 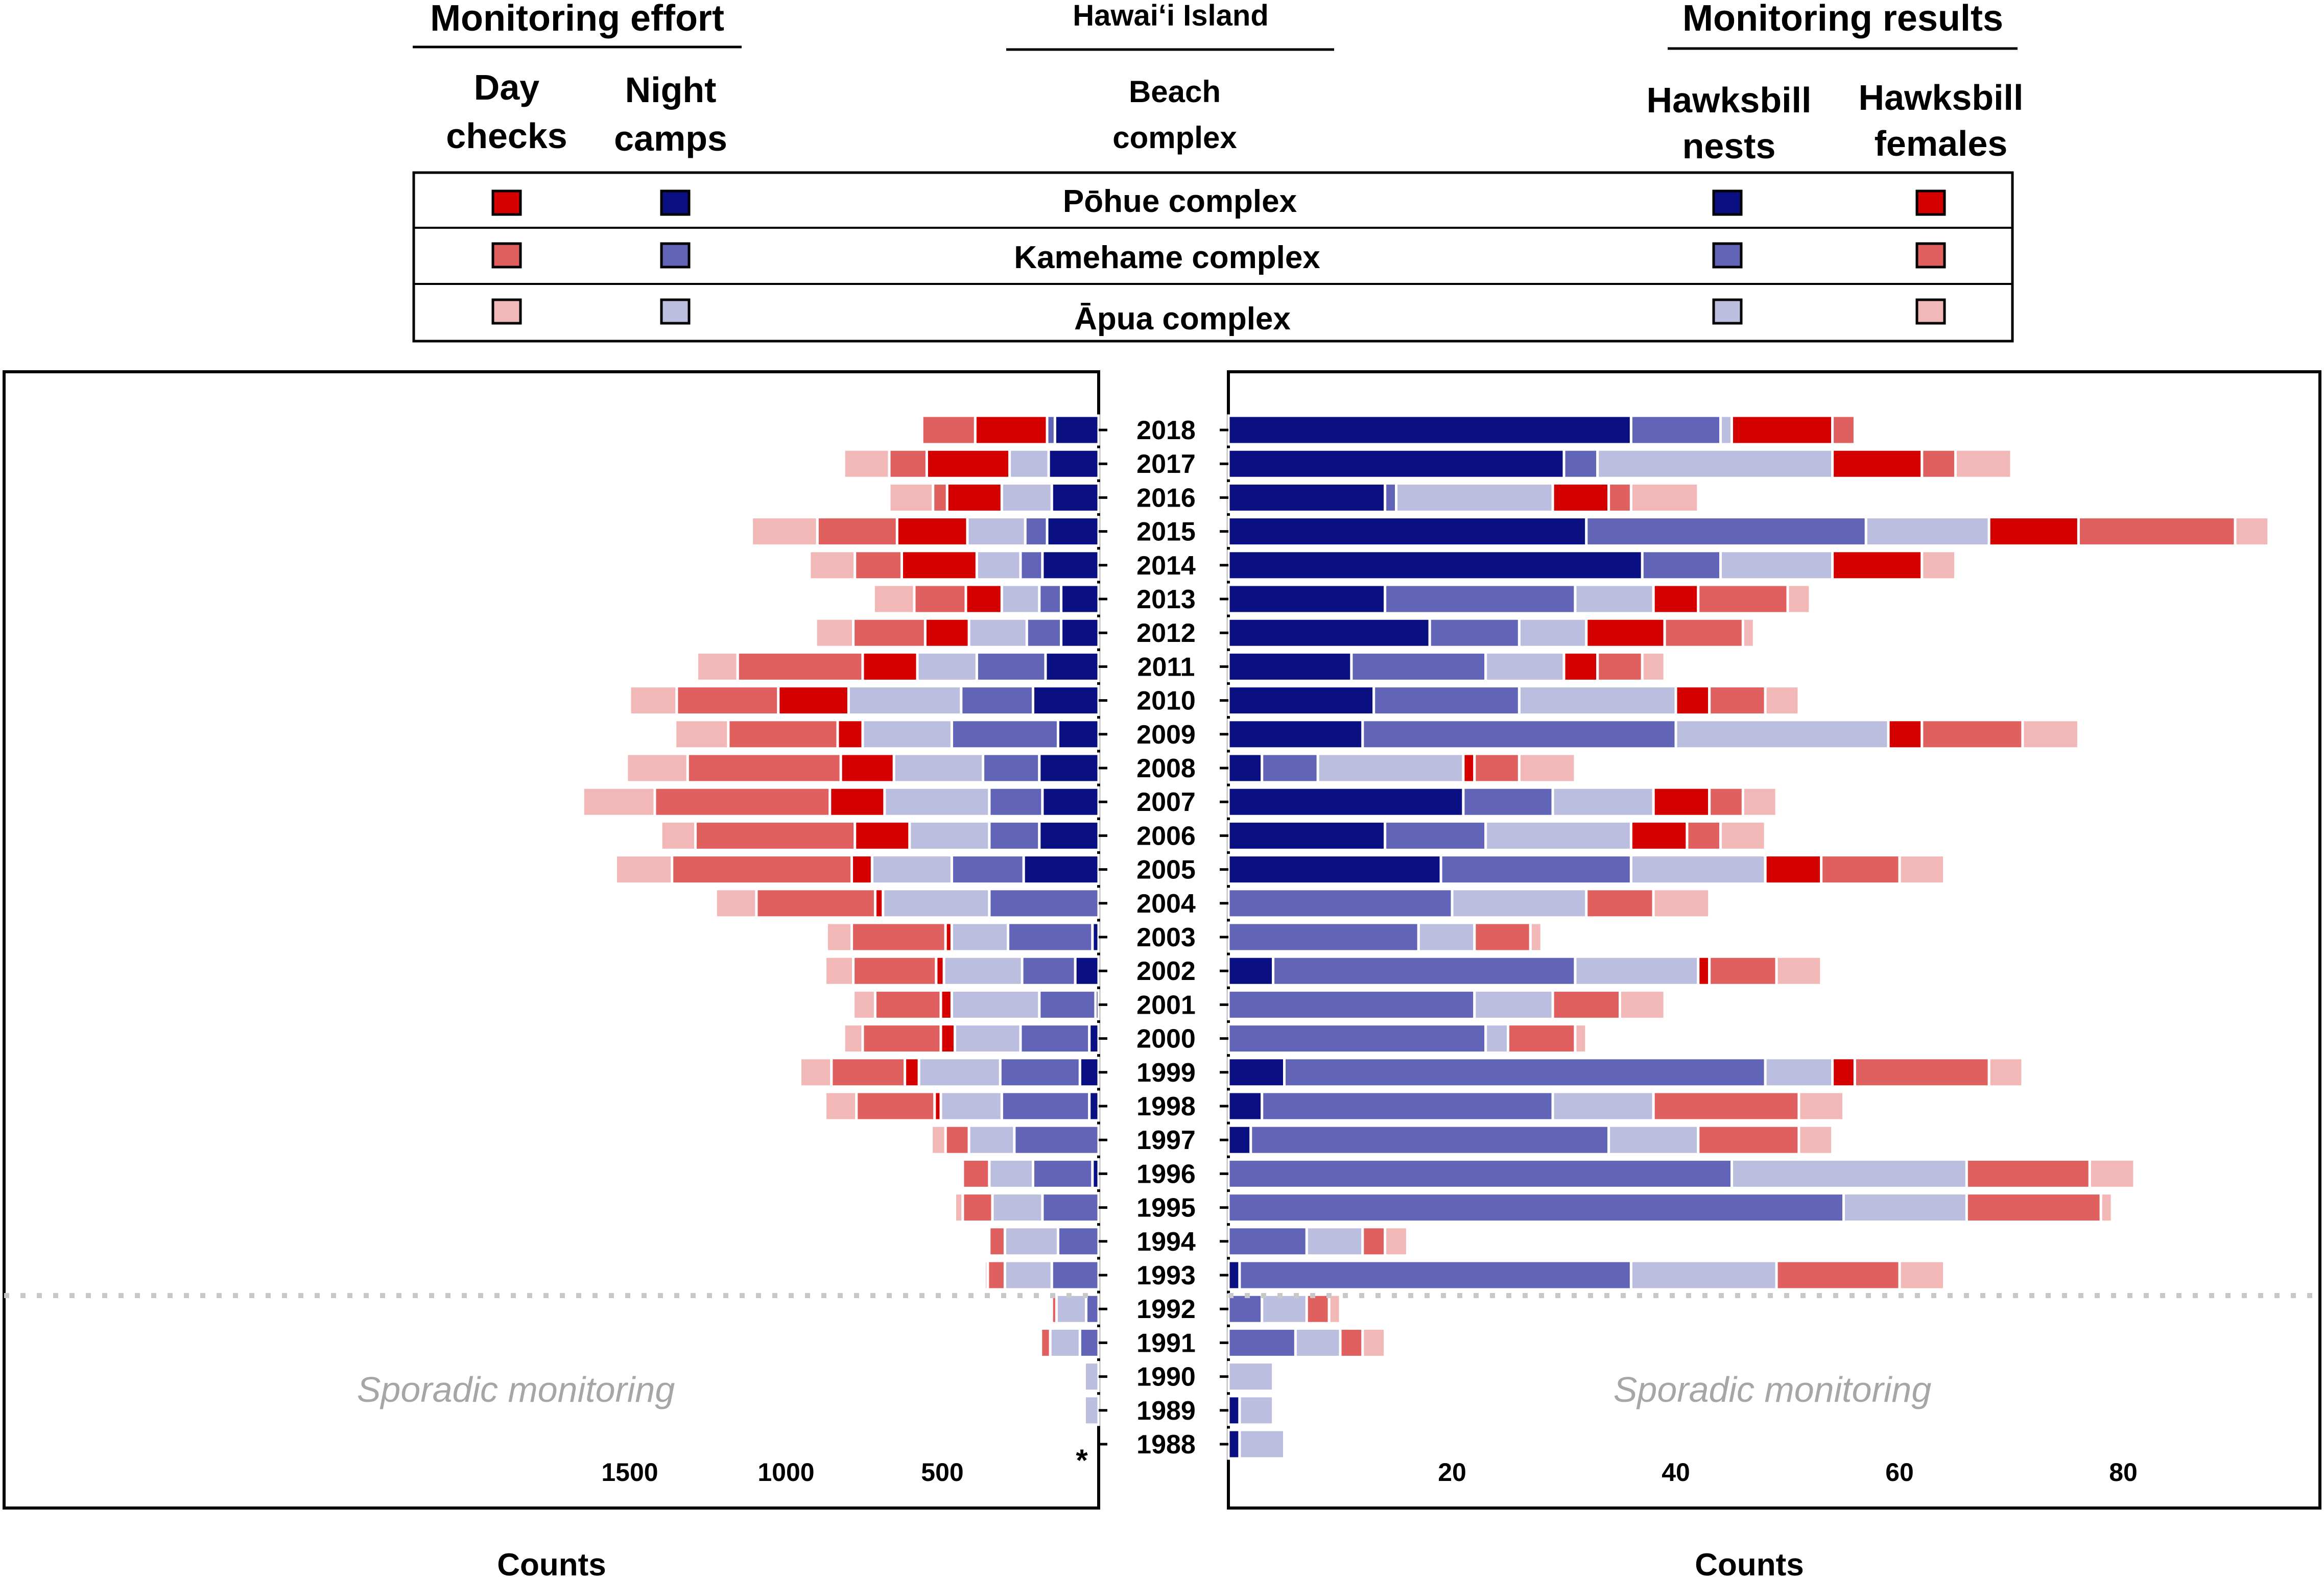 I want to click on results-bar-2003-s1, so click(x=1323, y=937).